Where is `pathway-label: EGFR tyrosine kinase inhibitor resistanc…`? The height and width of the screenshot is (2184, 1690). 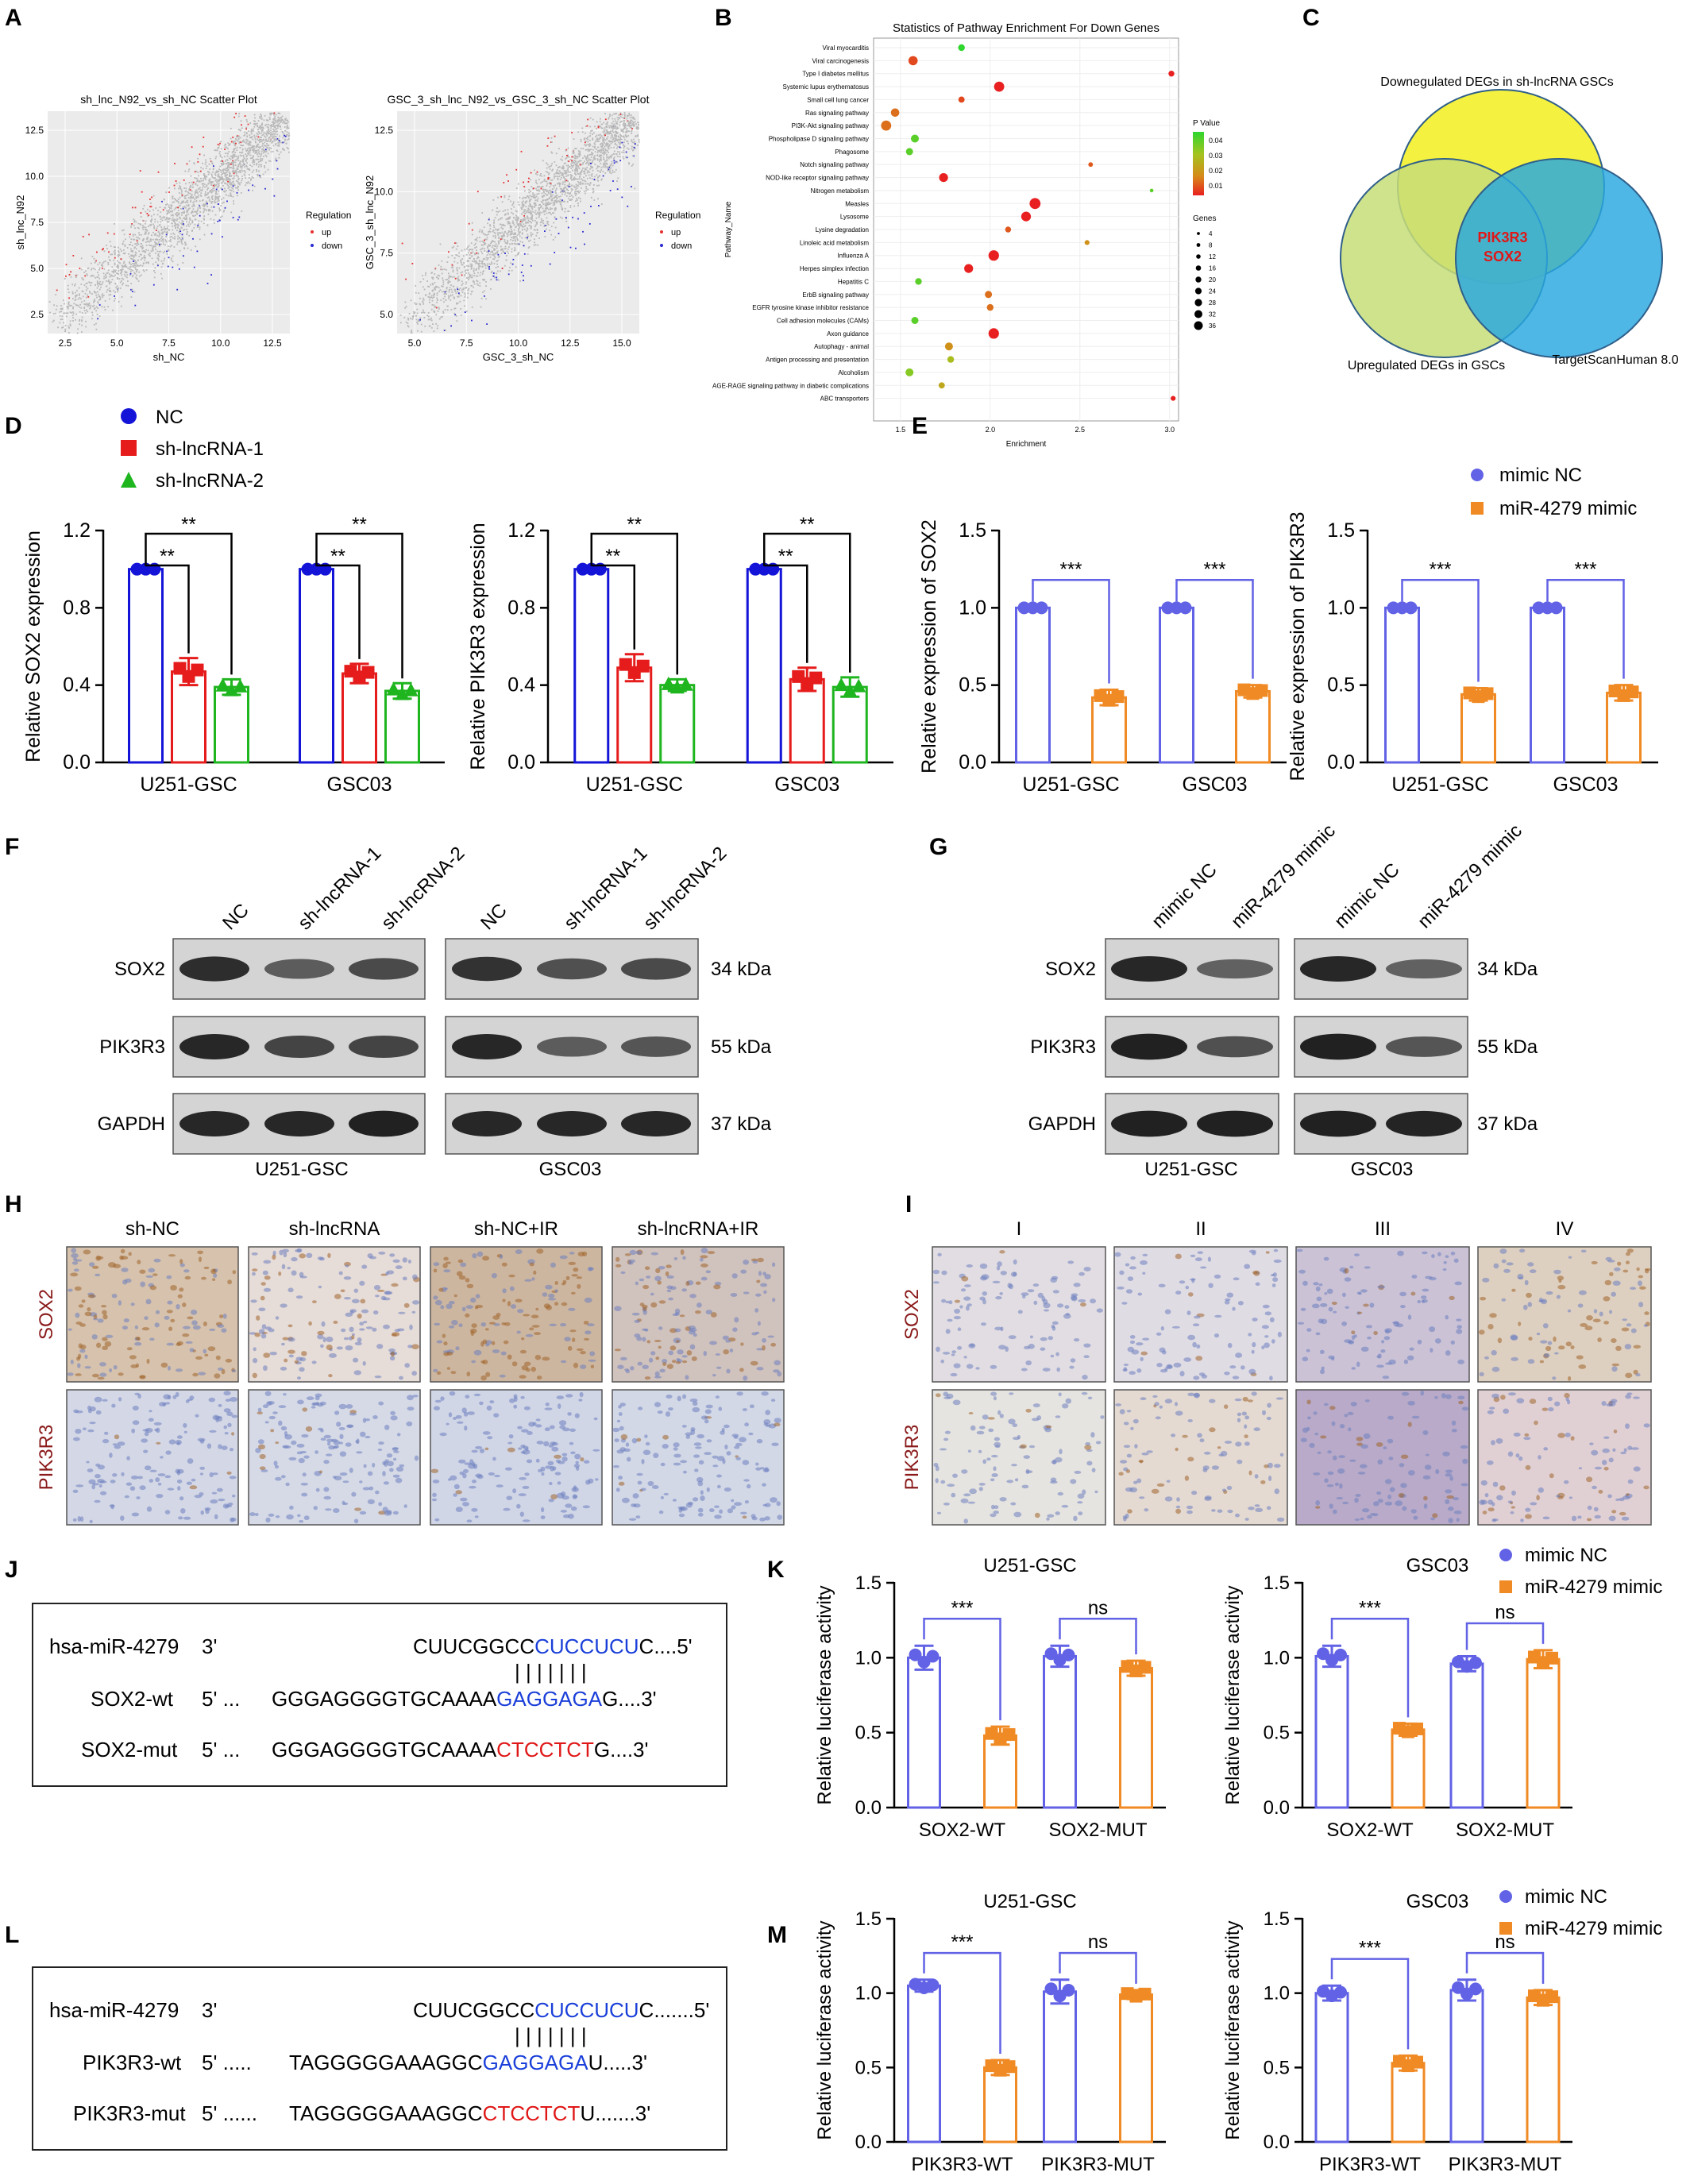
pathway-label: EGFR tyrosine kinase inhibitor resistanc… is located at coordinates (810, 307).